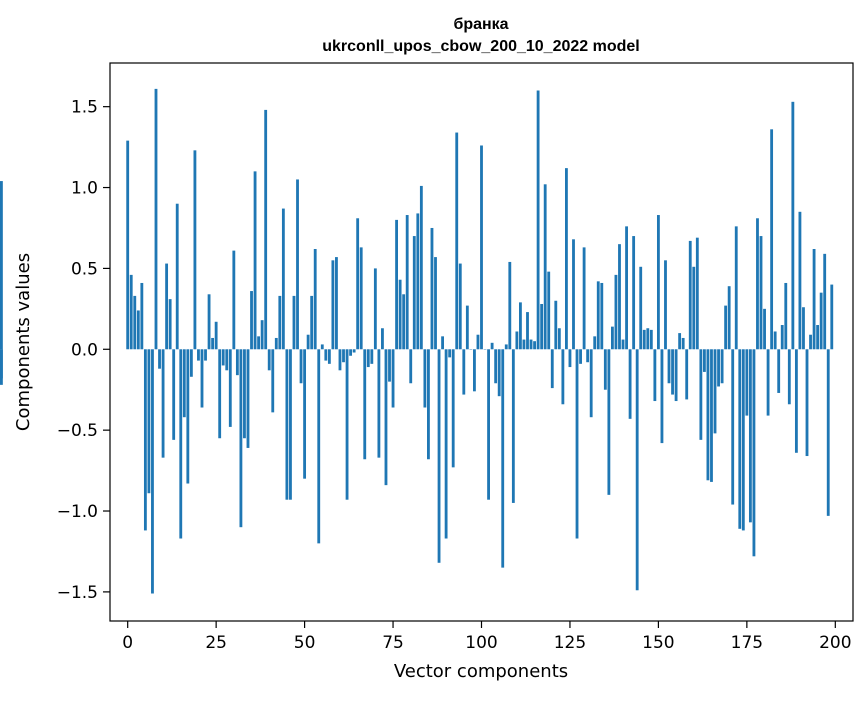  I want to click on chart-title: бранка, so click(480, 24).